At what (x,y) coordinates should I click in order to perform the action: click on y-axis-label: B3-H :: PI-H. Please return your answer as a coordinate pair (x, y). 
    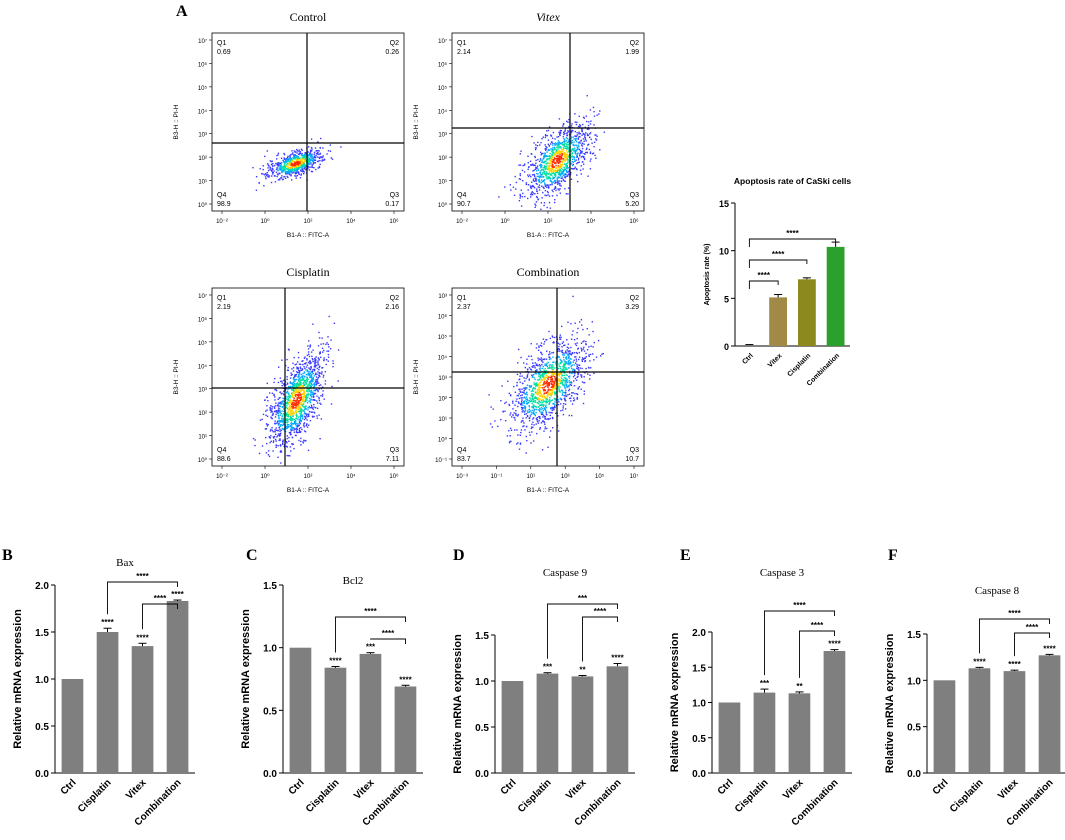
    Looking at the image, I should click on (176, 376).